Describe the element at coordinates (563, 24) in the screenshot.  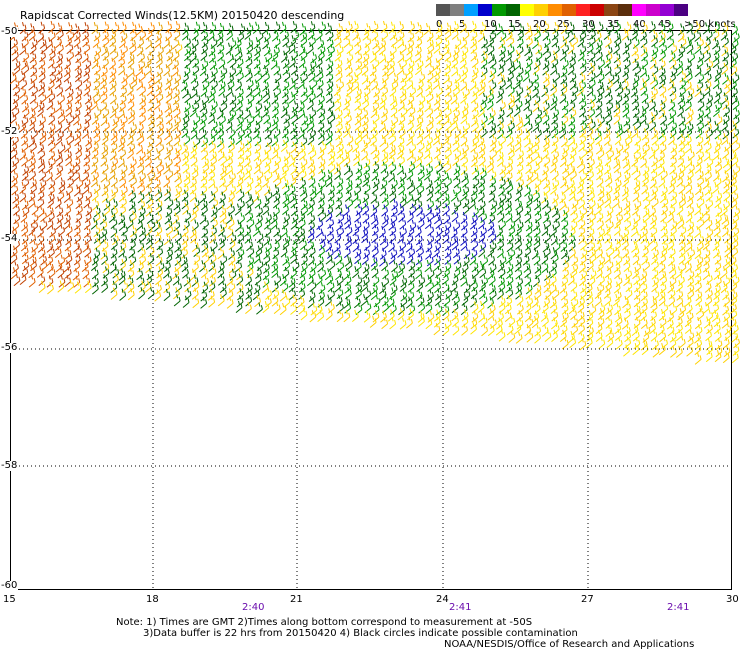
I see `legend-label: 25` at that location.